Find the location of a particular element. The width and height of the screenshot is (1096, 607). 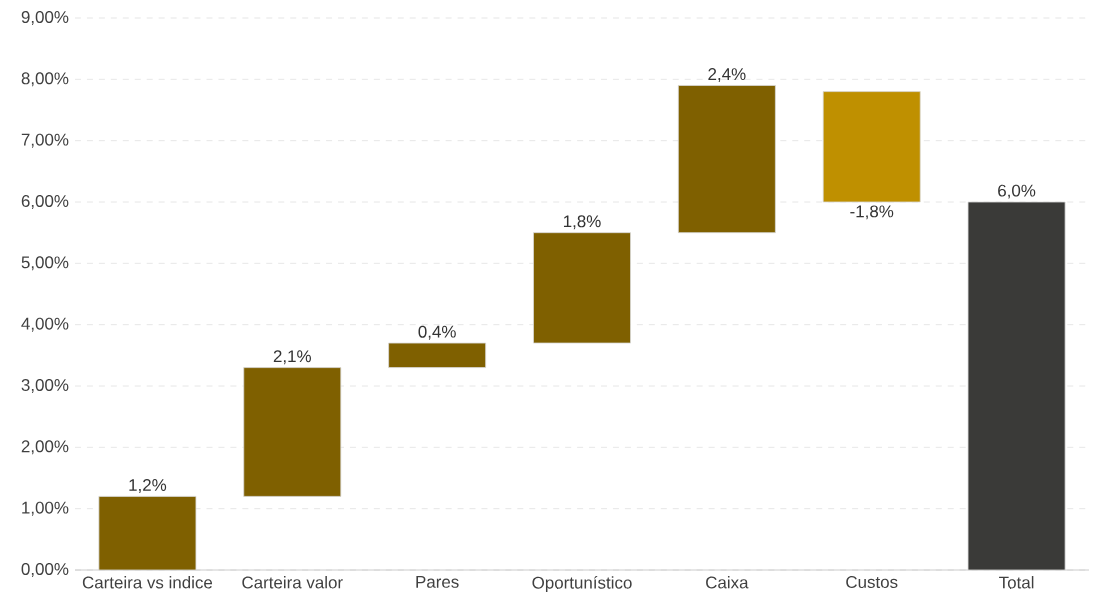

data-label: 0,4% is located at coordinates (437, 332).